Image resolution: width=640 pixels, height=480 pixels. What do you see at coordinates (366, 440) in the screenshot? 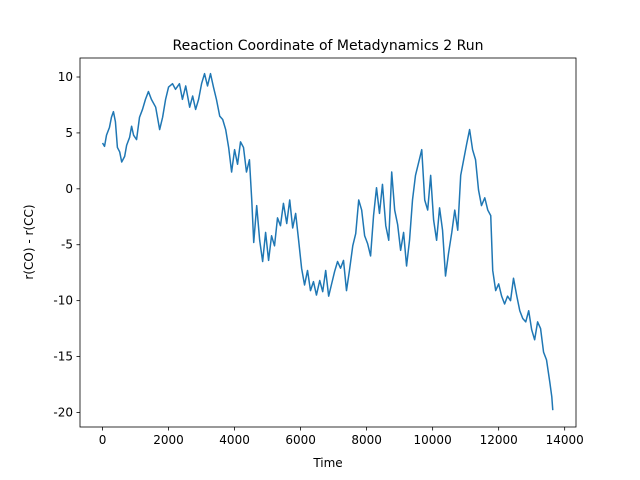
I see `x-tick-label: 8000` at bounding box center [366, 440].